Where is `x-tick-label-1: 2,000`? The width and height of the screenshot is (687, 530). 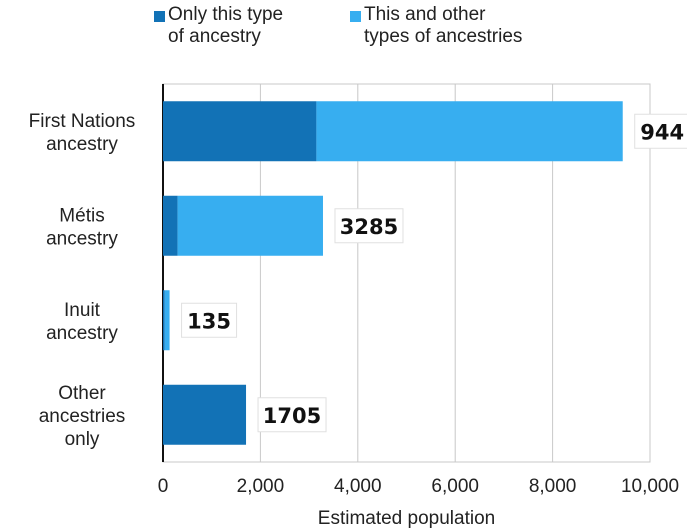 x-tick-label-1: 2,000 is located at coordinates (261, 486).